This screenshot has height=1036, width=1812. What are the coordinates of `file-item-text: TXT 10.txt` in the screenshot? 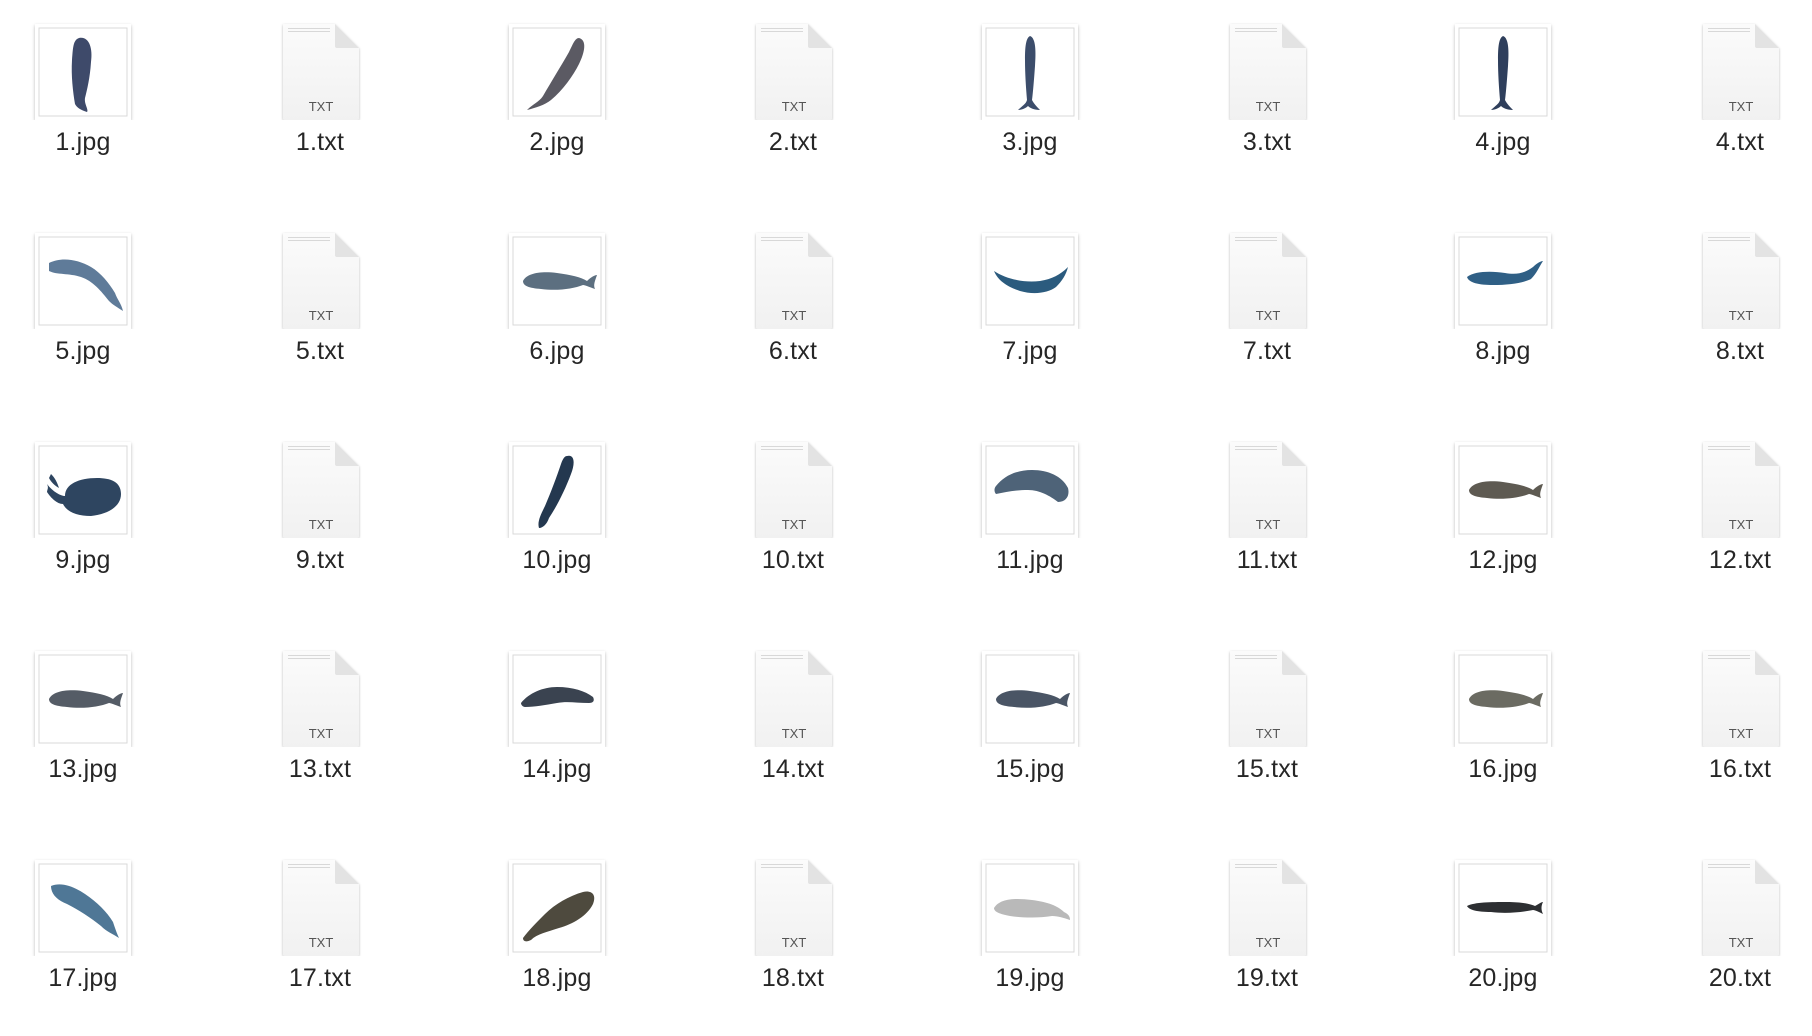 It's located at (793, 518).